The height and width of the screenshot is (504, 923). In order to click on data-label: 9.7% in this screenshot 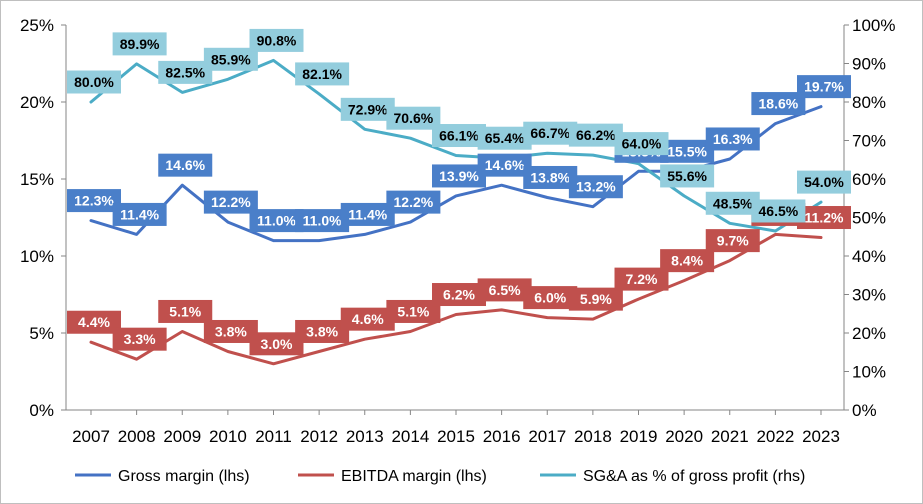, I will do `click(733, 241)`.